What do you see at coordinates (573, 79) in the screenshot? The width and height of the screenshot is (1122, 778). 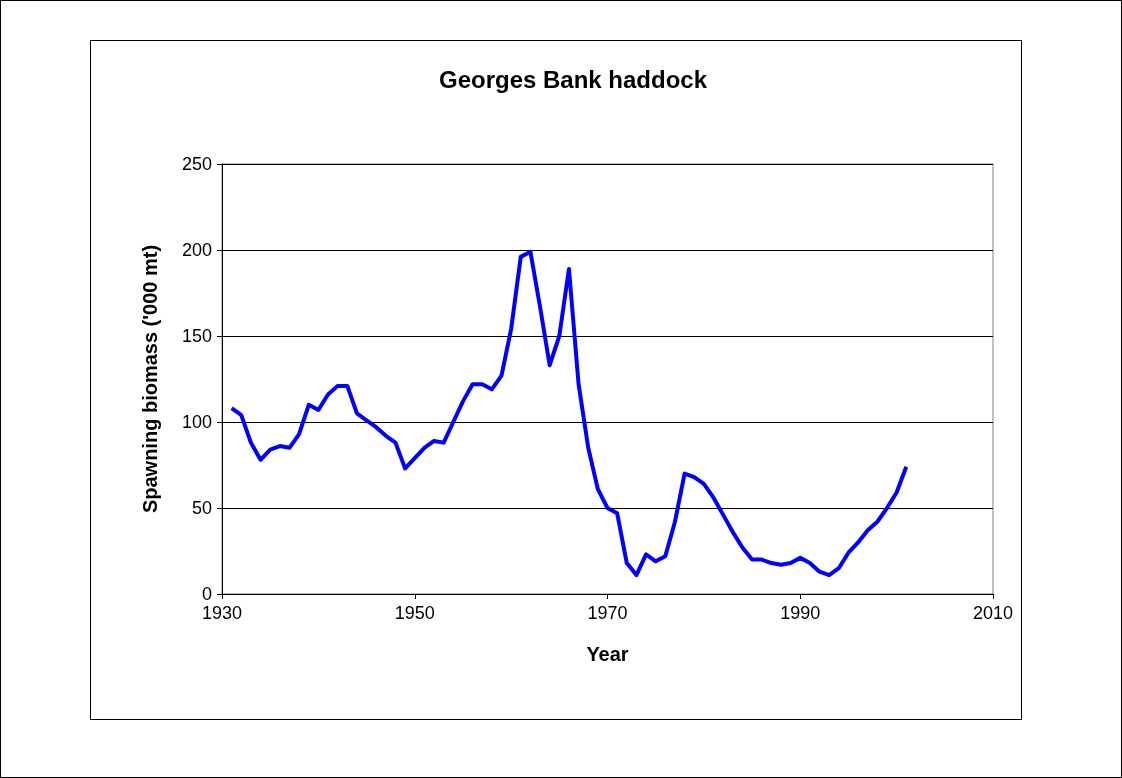 I see `chart-title: Georges Bank haddock` at bounding box center [573, 79].